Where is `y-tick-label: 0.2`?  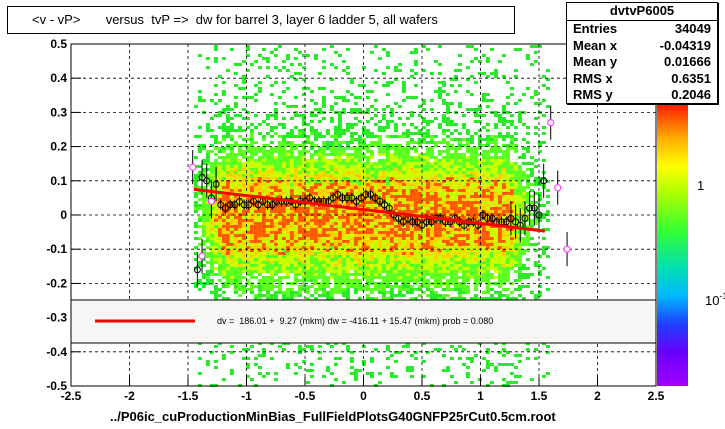
y-tick-label: 0.2 is located at coordinates (58, 147).